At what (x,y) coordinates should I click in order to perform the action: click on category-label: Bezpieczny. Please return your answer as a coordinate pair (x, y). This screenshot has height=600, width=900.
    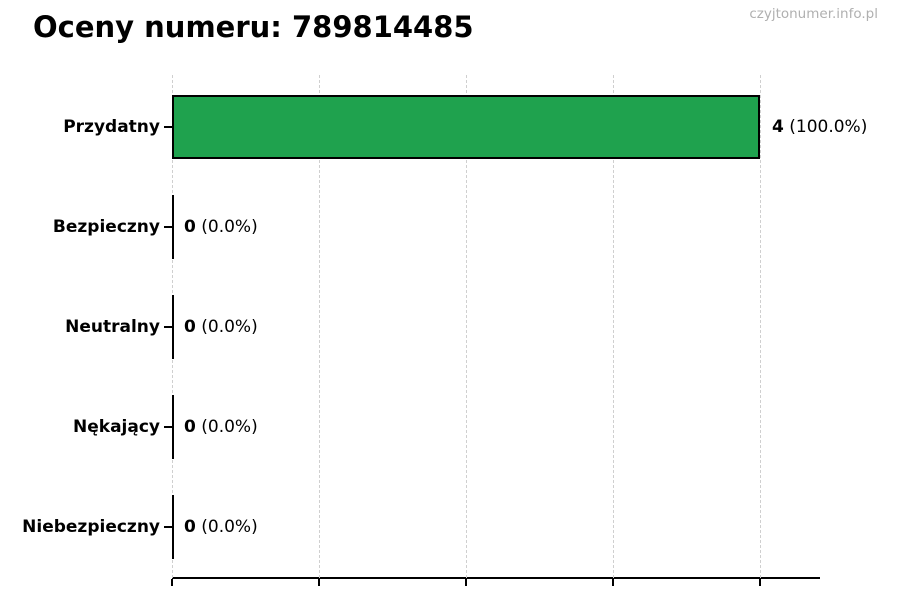
    Looking at the image, I should click on (106, 227).